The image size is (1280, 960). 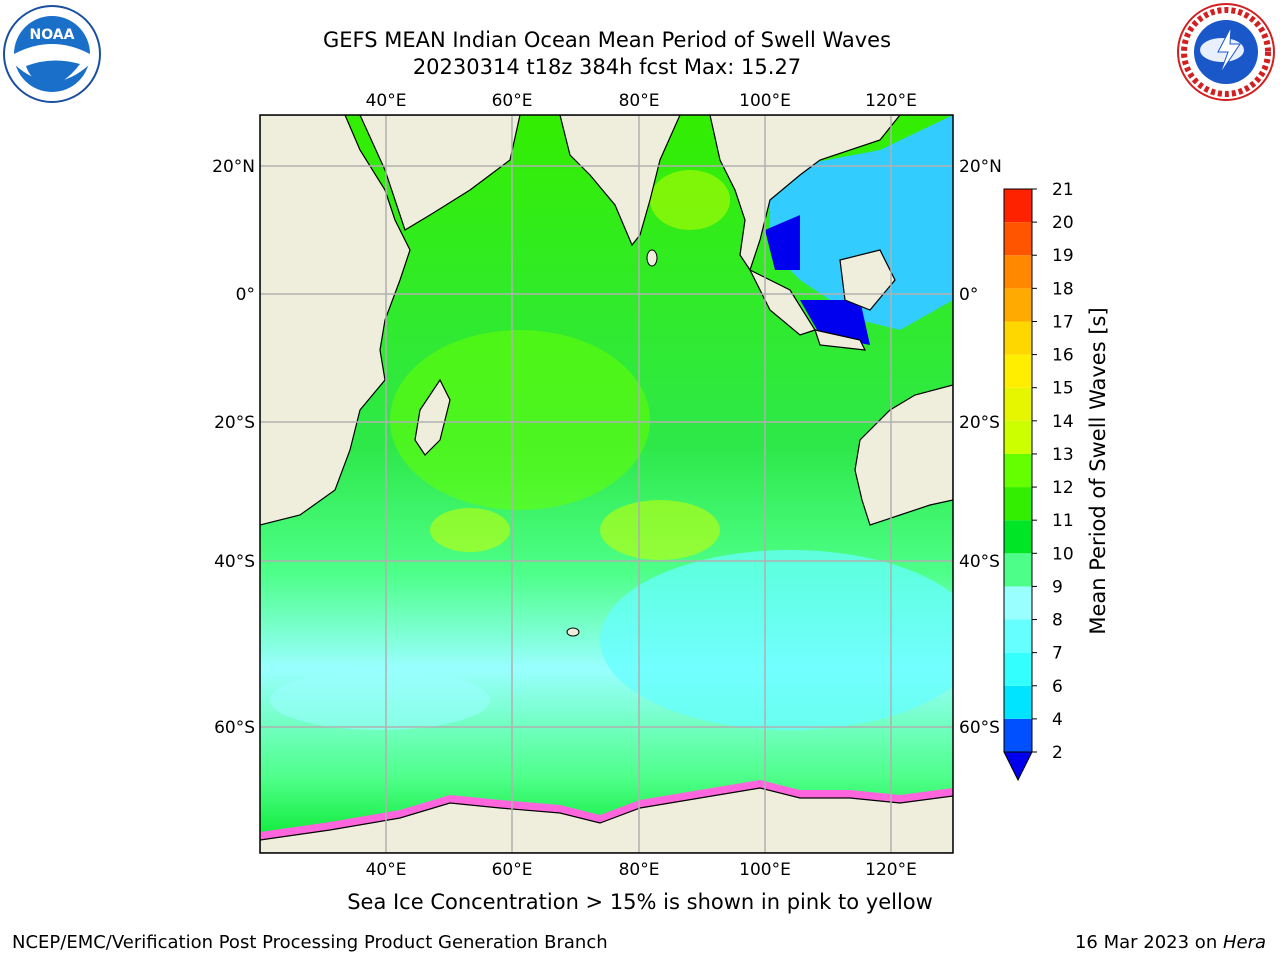 What do you see at coordinates (903, 455) in the screenshot?
I see `land-australia` at bounding box center [903, 455].